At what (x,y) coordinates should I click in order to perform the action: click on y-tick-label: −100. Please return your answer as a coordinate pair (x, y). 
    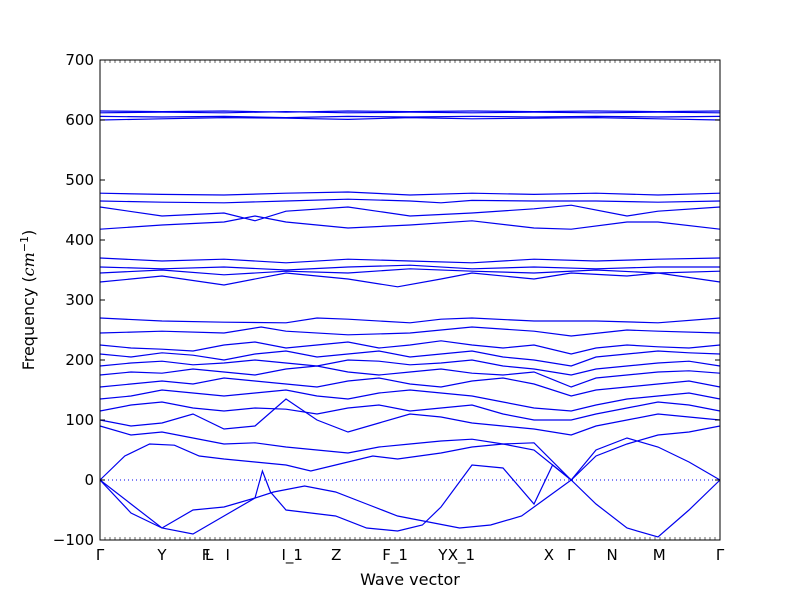
    Looking at the image, I should click on (73, 540).